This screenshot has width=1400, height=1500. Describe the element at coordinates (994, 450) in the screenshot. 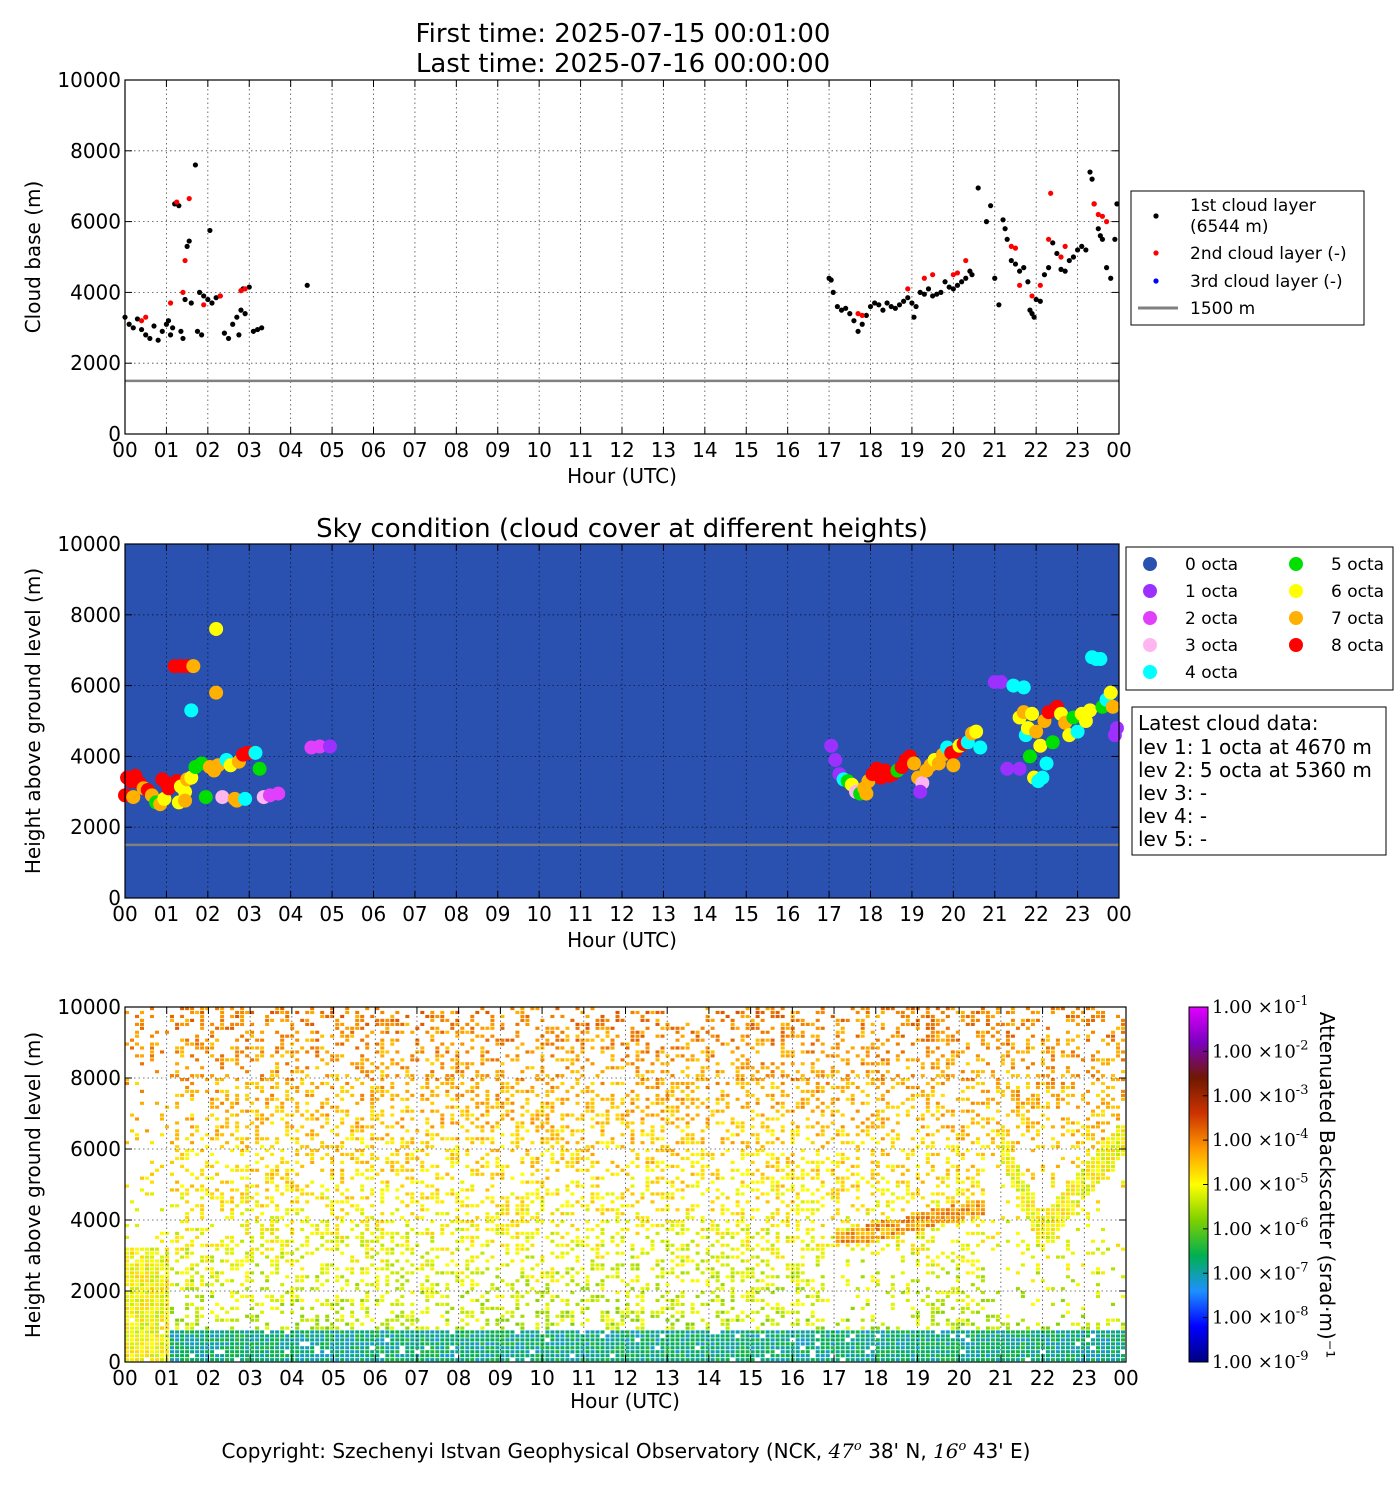

I see `x-tick-label: 21` at that location.